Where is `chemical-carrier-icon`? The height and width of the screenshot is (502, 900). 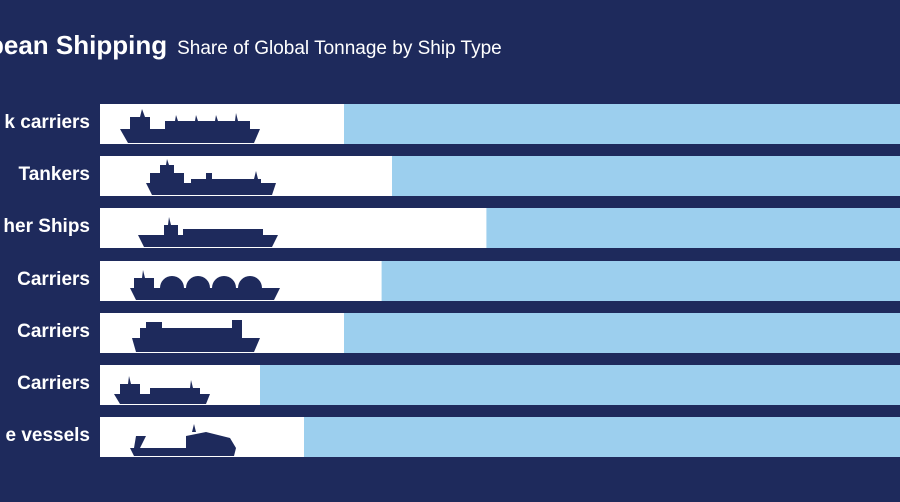 chemical-carrier-icon is located at coordinates (162, 390).